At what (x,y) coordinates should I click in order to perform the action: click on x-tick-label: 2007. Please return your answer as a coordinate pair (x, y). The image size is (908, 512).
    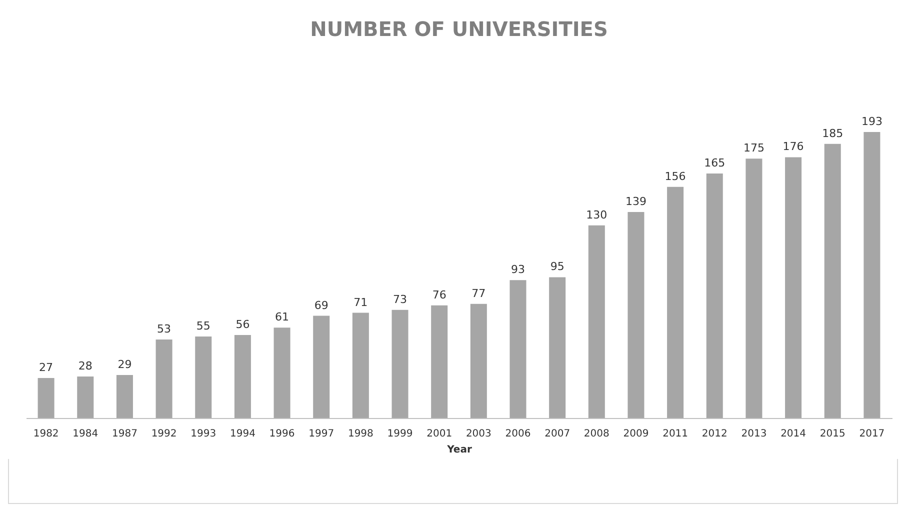
    Looking at the image, I should click on (557, 434).